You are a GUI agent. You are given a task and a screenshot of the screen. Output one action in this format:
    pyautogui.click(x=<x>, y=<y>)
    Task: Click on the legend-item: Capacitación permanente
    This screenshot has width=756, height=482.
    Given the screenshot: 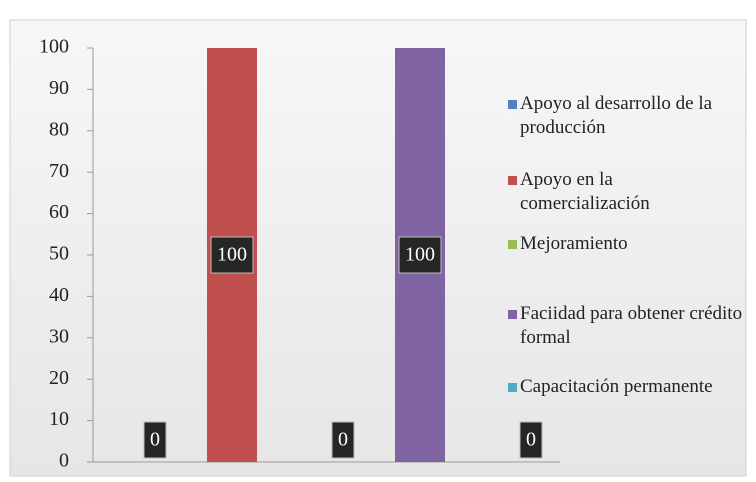 What is the action you would take?
    pyautogui.click(x=625, y=387)
    